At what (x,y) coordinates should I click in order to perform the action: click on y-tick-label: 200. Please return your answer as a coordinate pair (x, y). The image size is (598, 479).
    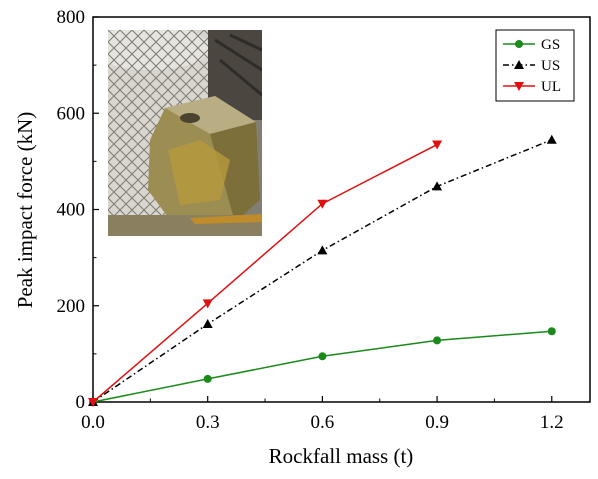
    Looking at the image, I should click on (71, 306).